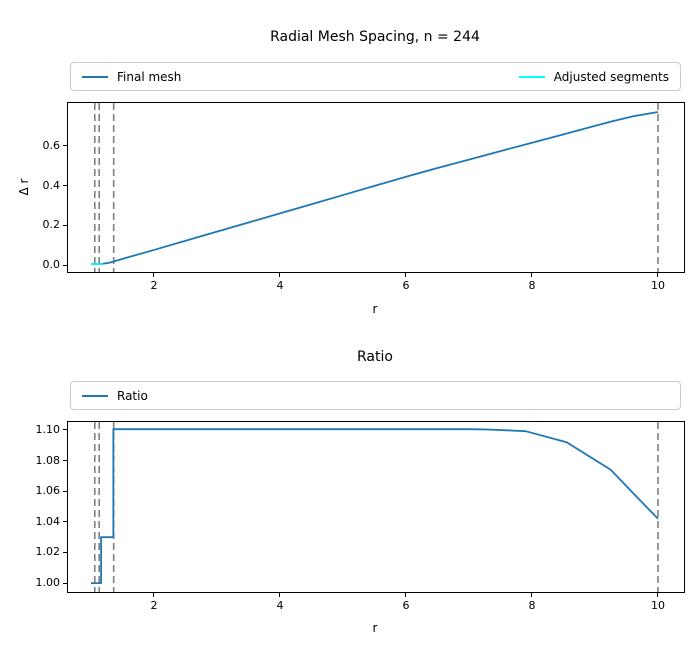 The width and height of the screenshot is (700, 650). I want to click on ratio-legend-label: Ratio, so click(132, 395).